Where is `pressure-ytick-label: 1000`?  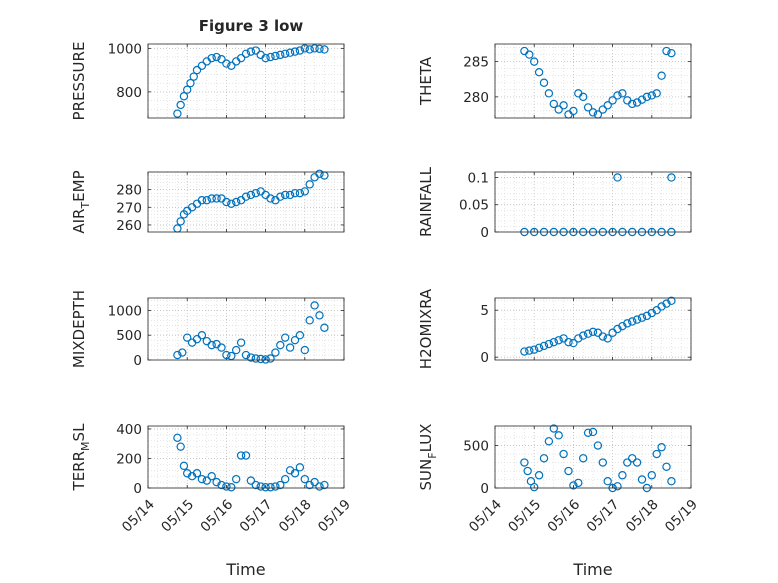
pressure-ytick-label: 1000 is located at coordinates (125, 49).